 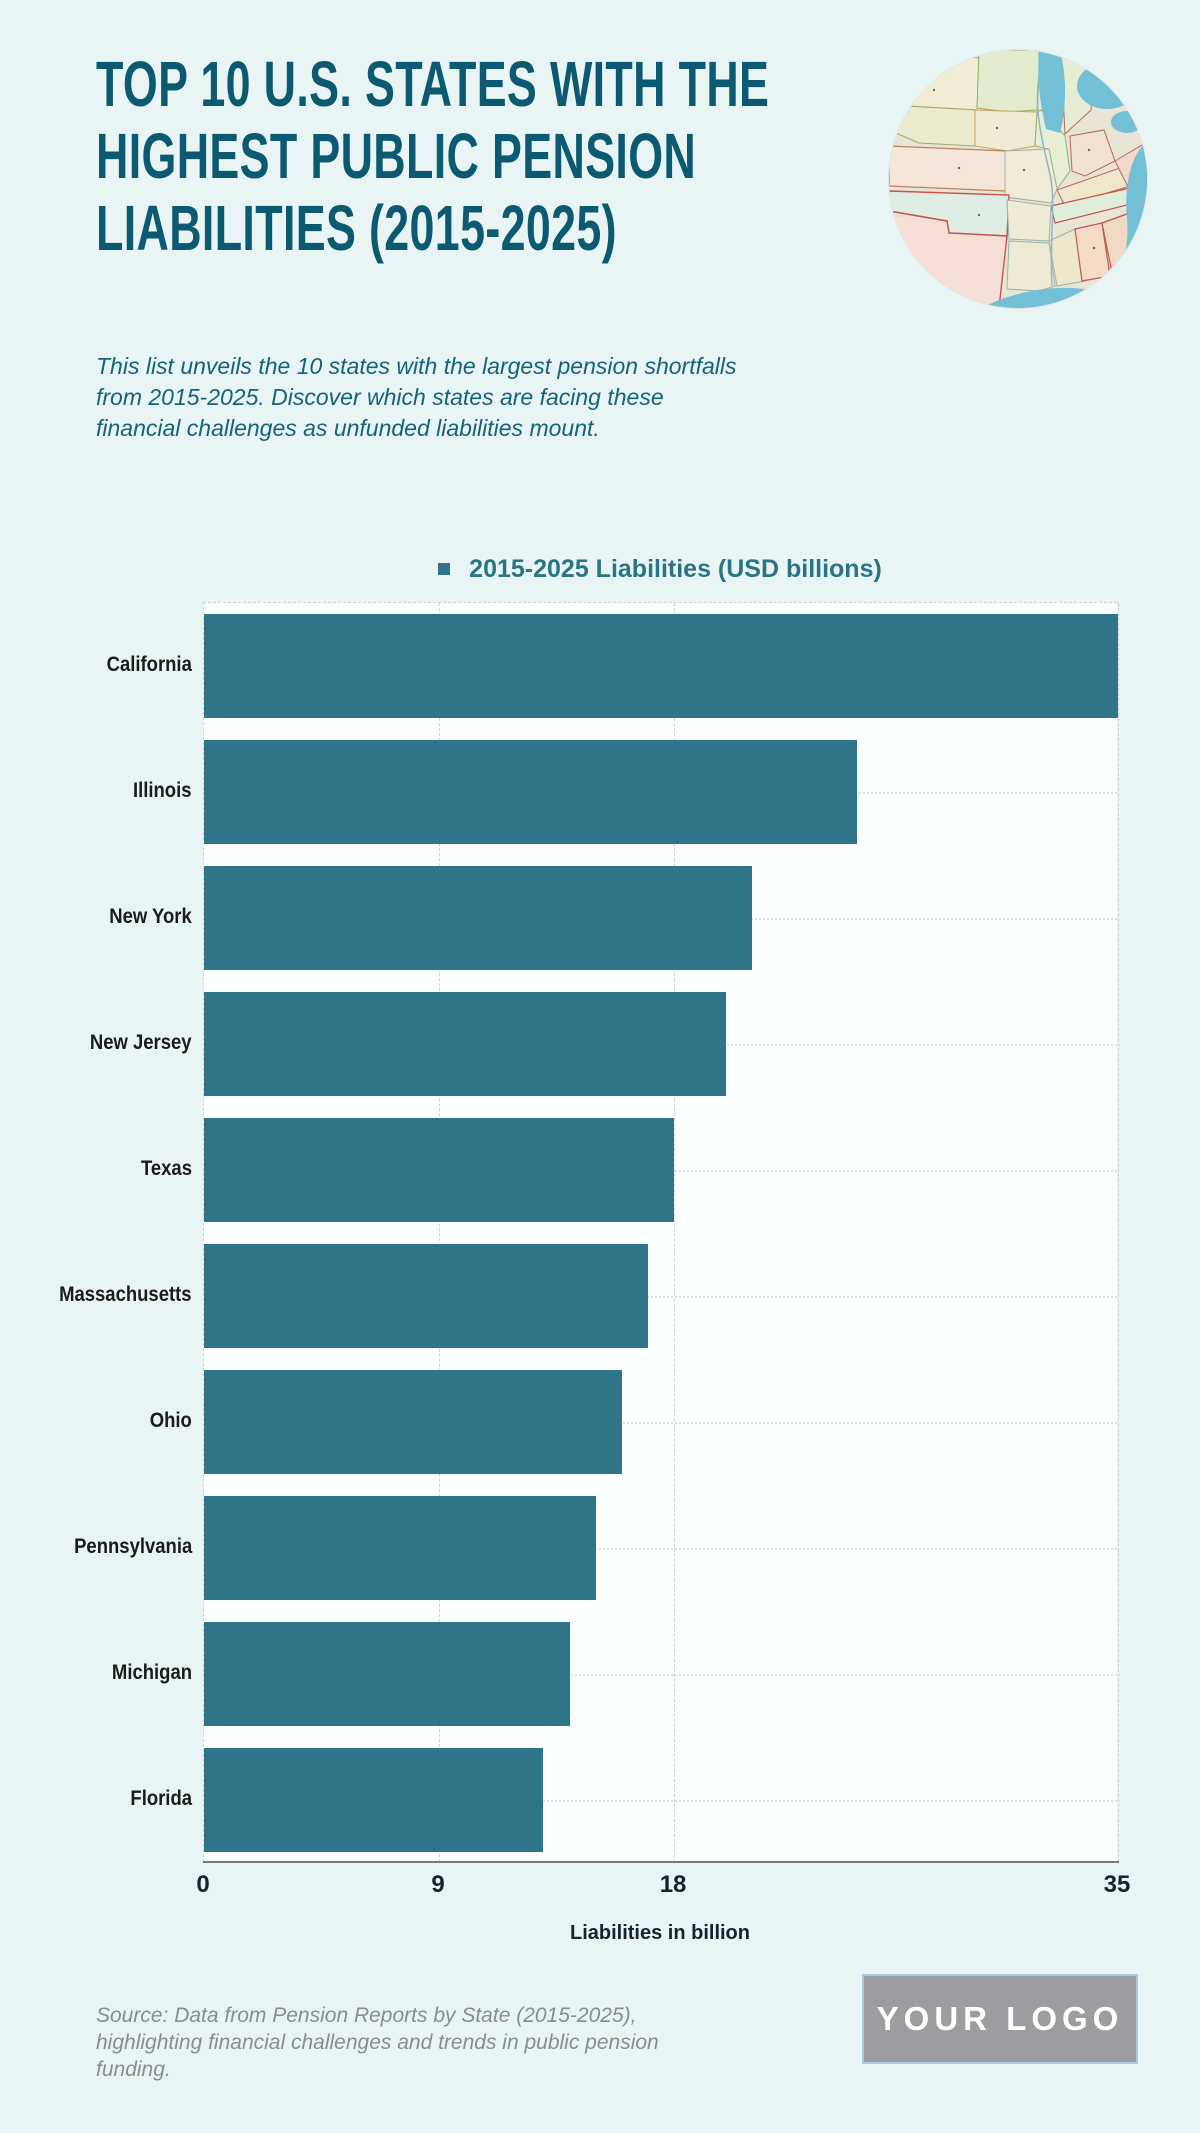 I want to click on bar-texas, so click(x=439, y=1170).